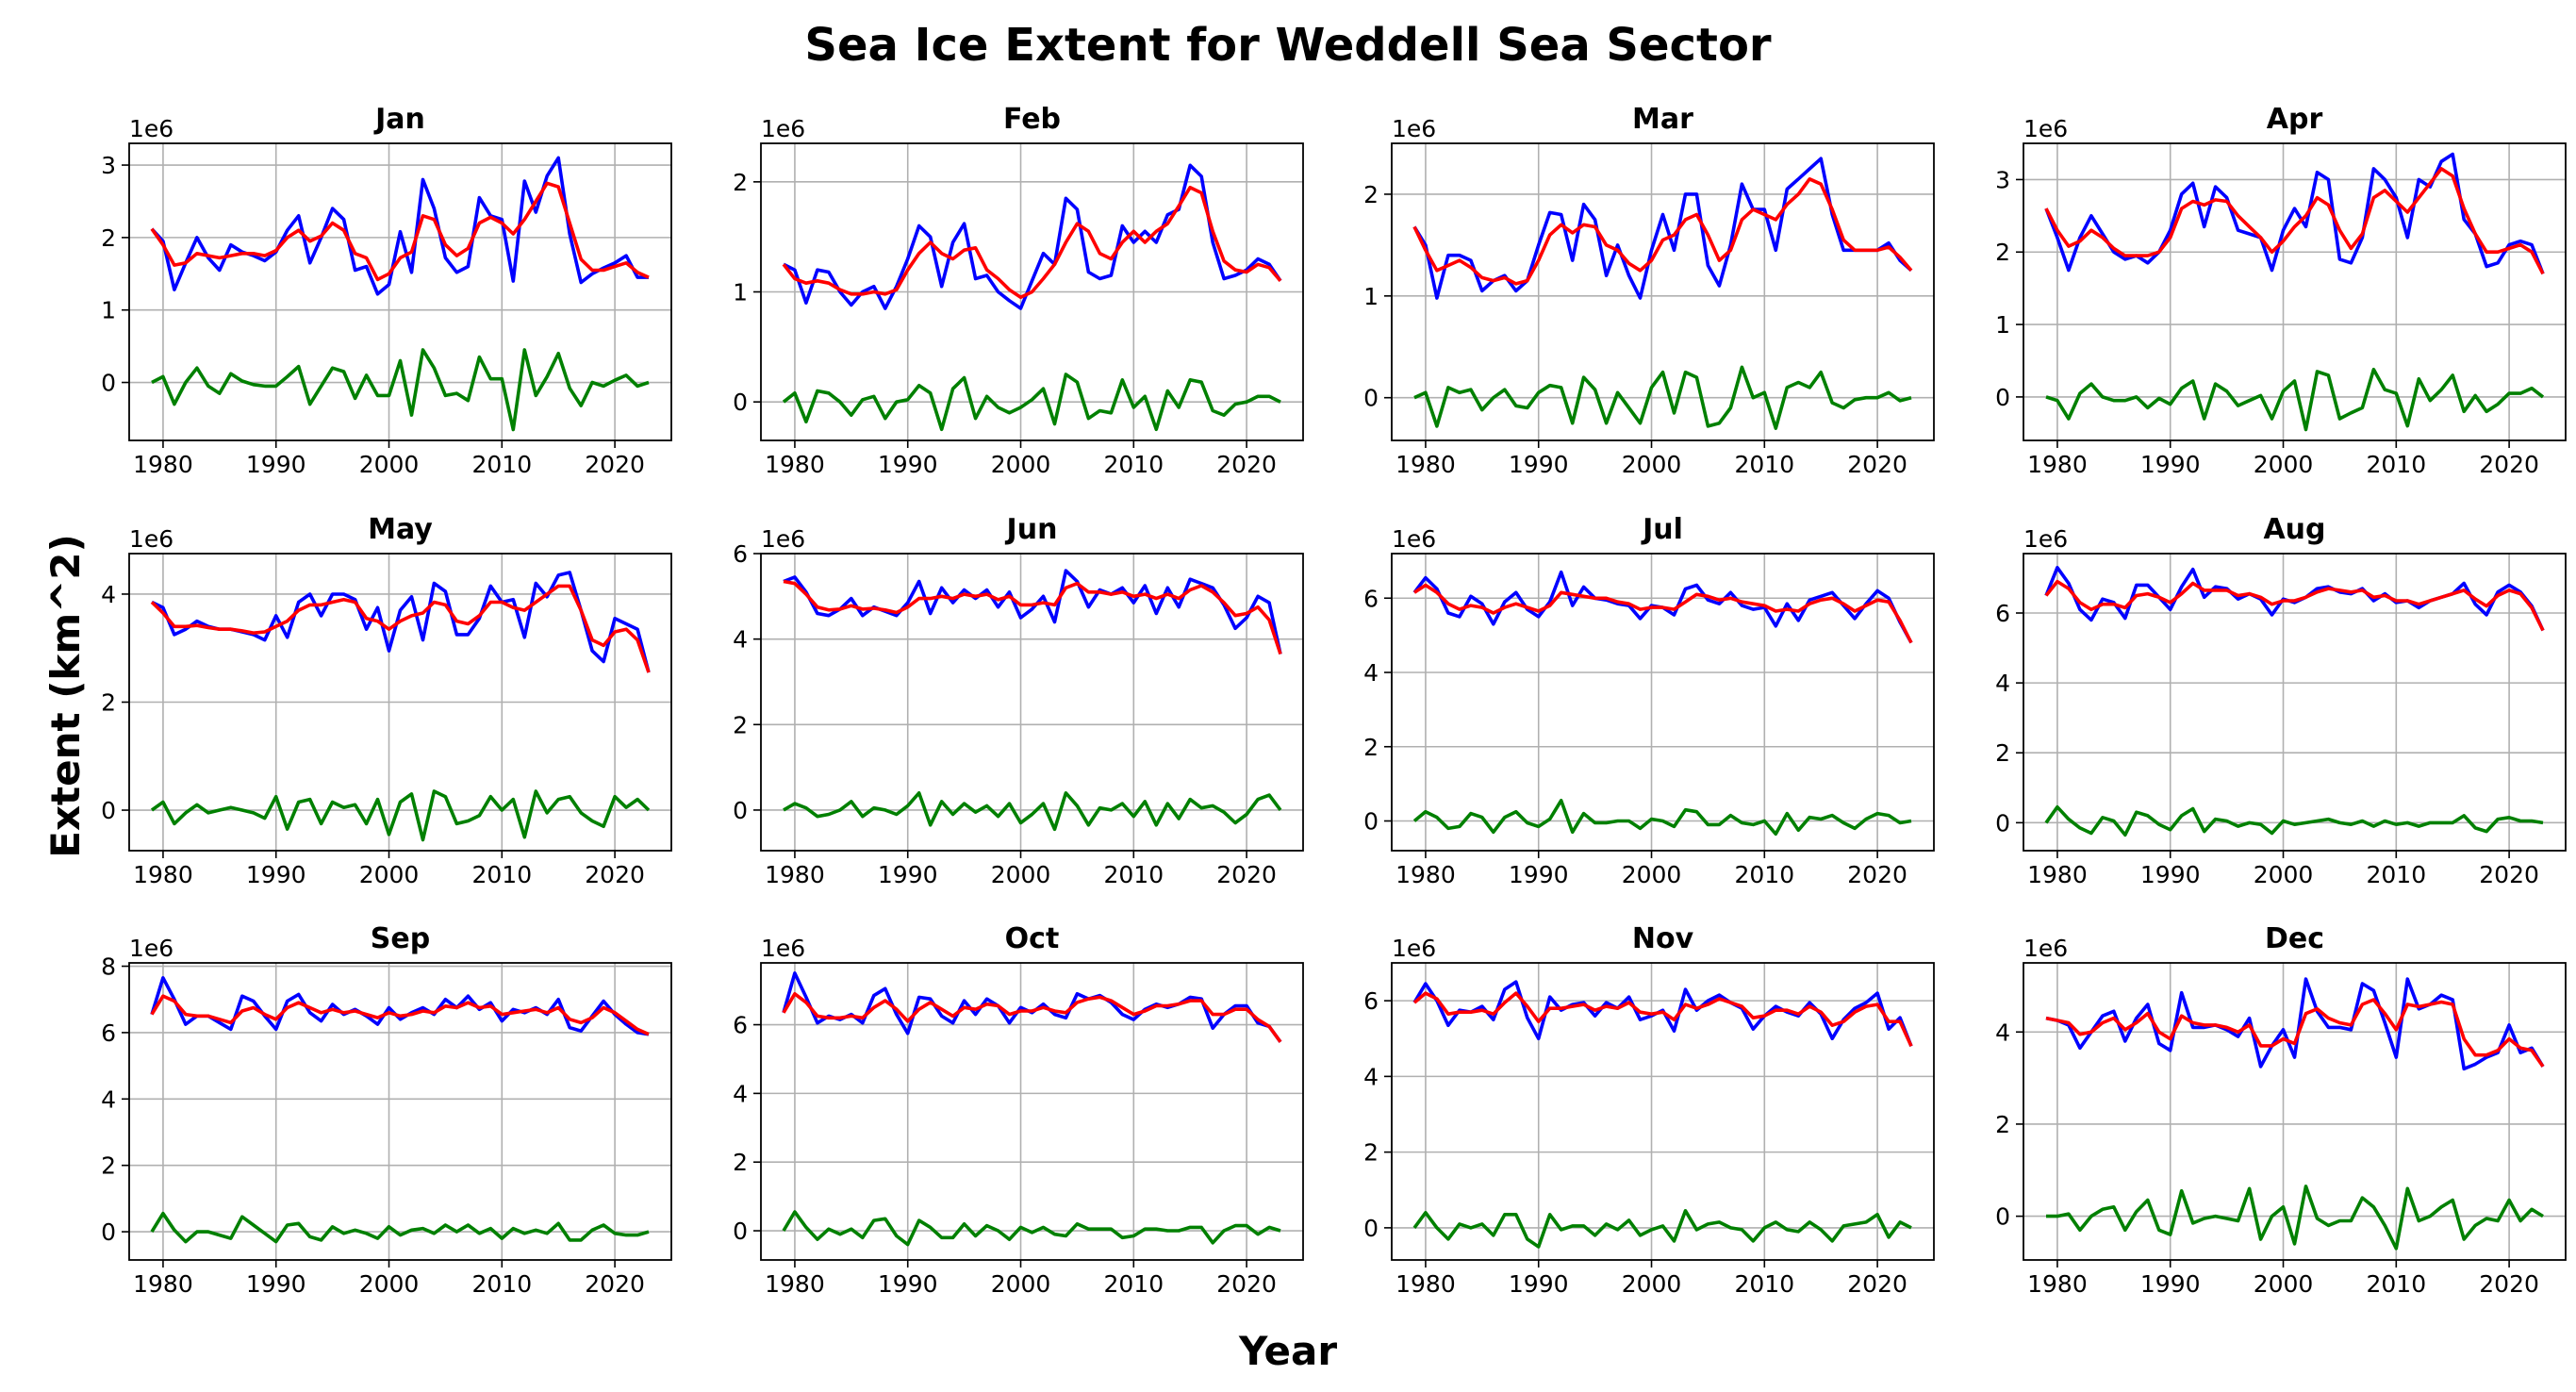 This screenshot has height=1392, width=2576. Describe the element at coordinates (2295, 119) in the screenshot. I see `subplot-title: Apr` at that location.